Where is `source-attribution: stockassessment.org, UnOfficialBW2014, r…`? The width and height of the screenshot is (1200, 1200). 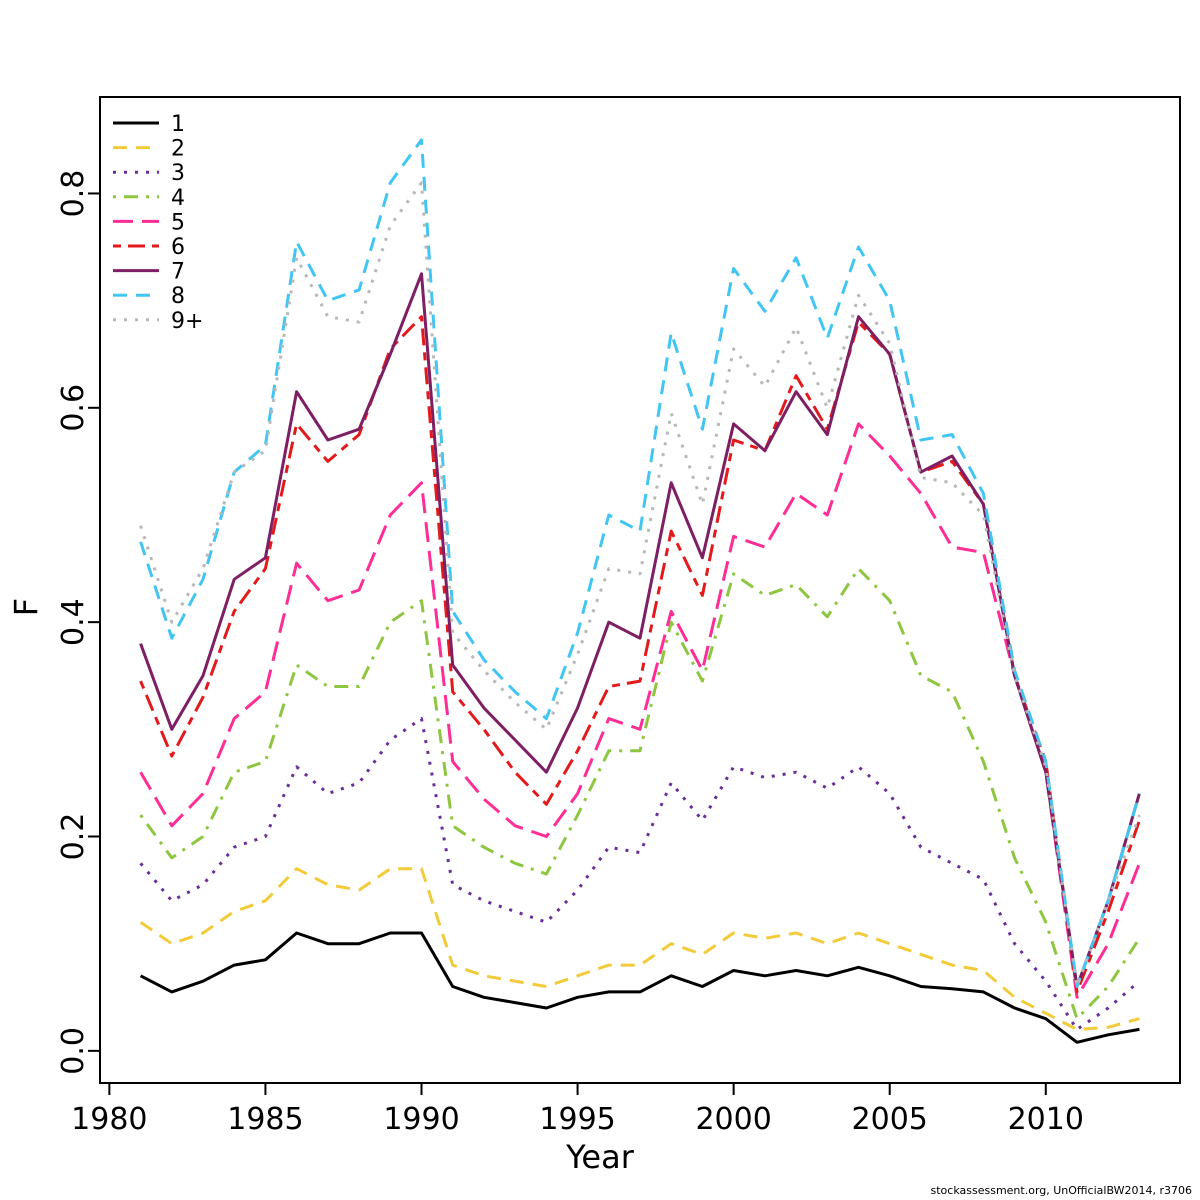 source-attribution: stockassessment.org, UnOfficialBW2014, r… is located at coordinates (1061, 1190).